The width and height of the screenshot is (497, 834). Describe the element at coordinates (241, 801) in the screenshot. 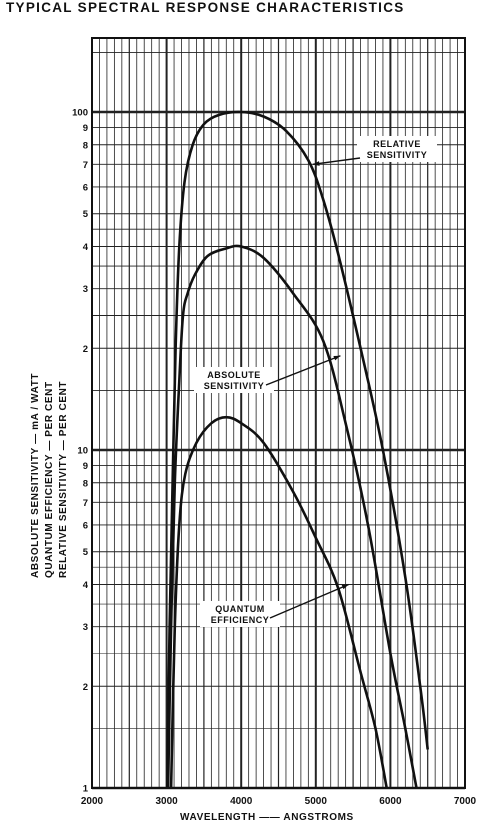

I see `x-tick-label: 4000` at that location.